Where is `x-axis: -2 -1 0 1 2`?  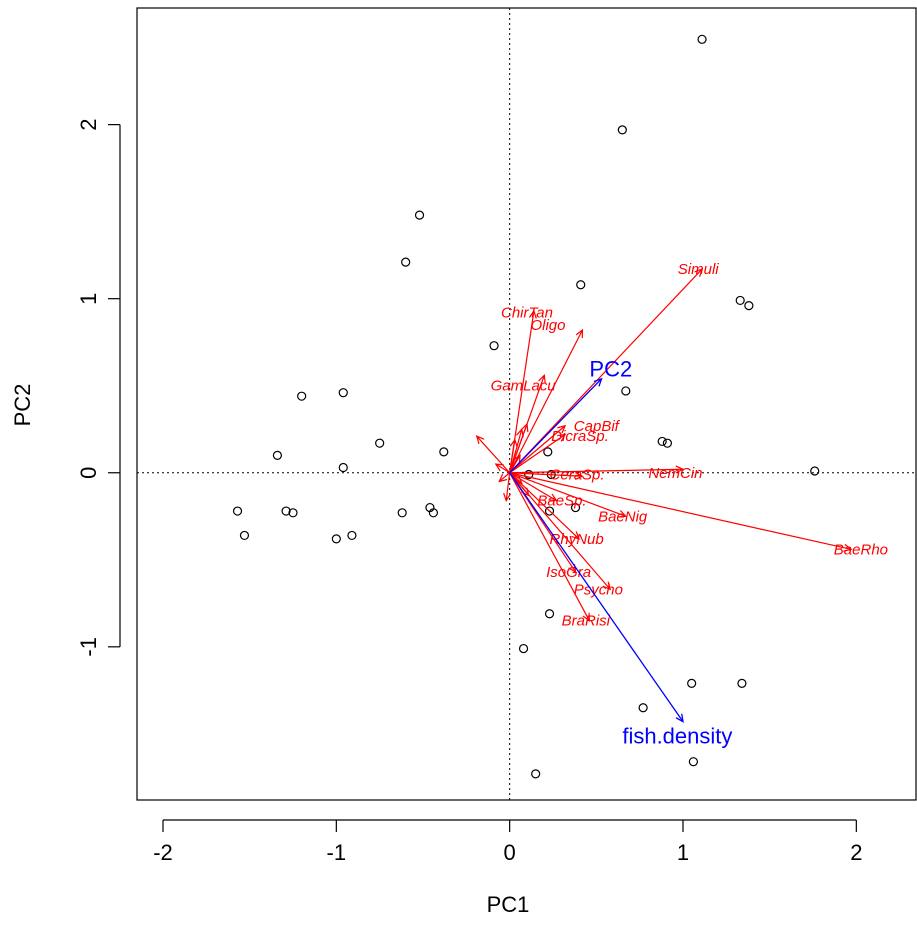
x-axis: -2 -1 0 1 2 is located at coordinates (507, 842).